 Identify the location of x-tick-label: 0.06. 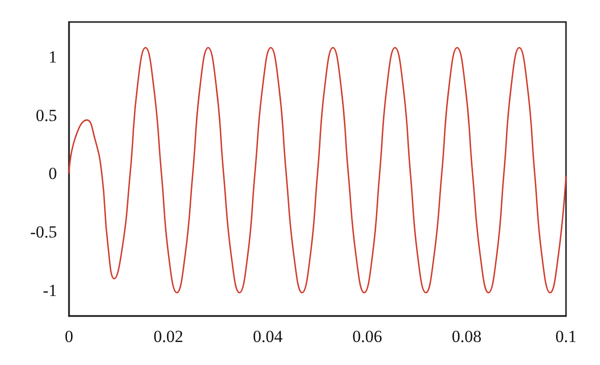
(367, 336).